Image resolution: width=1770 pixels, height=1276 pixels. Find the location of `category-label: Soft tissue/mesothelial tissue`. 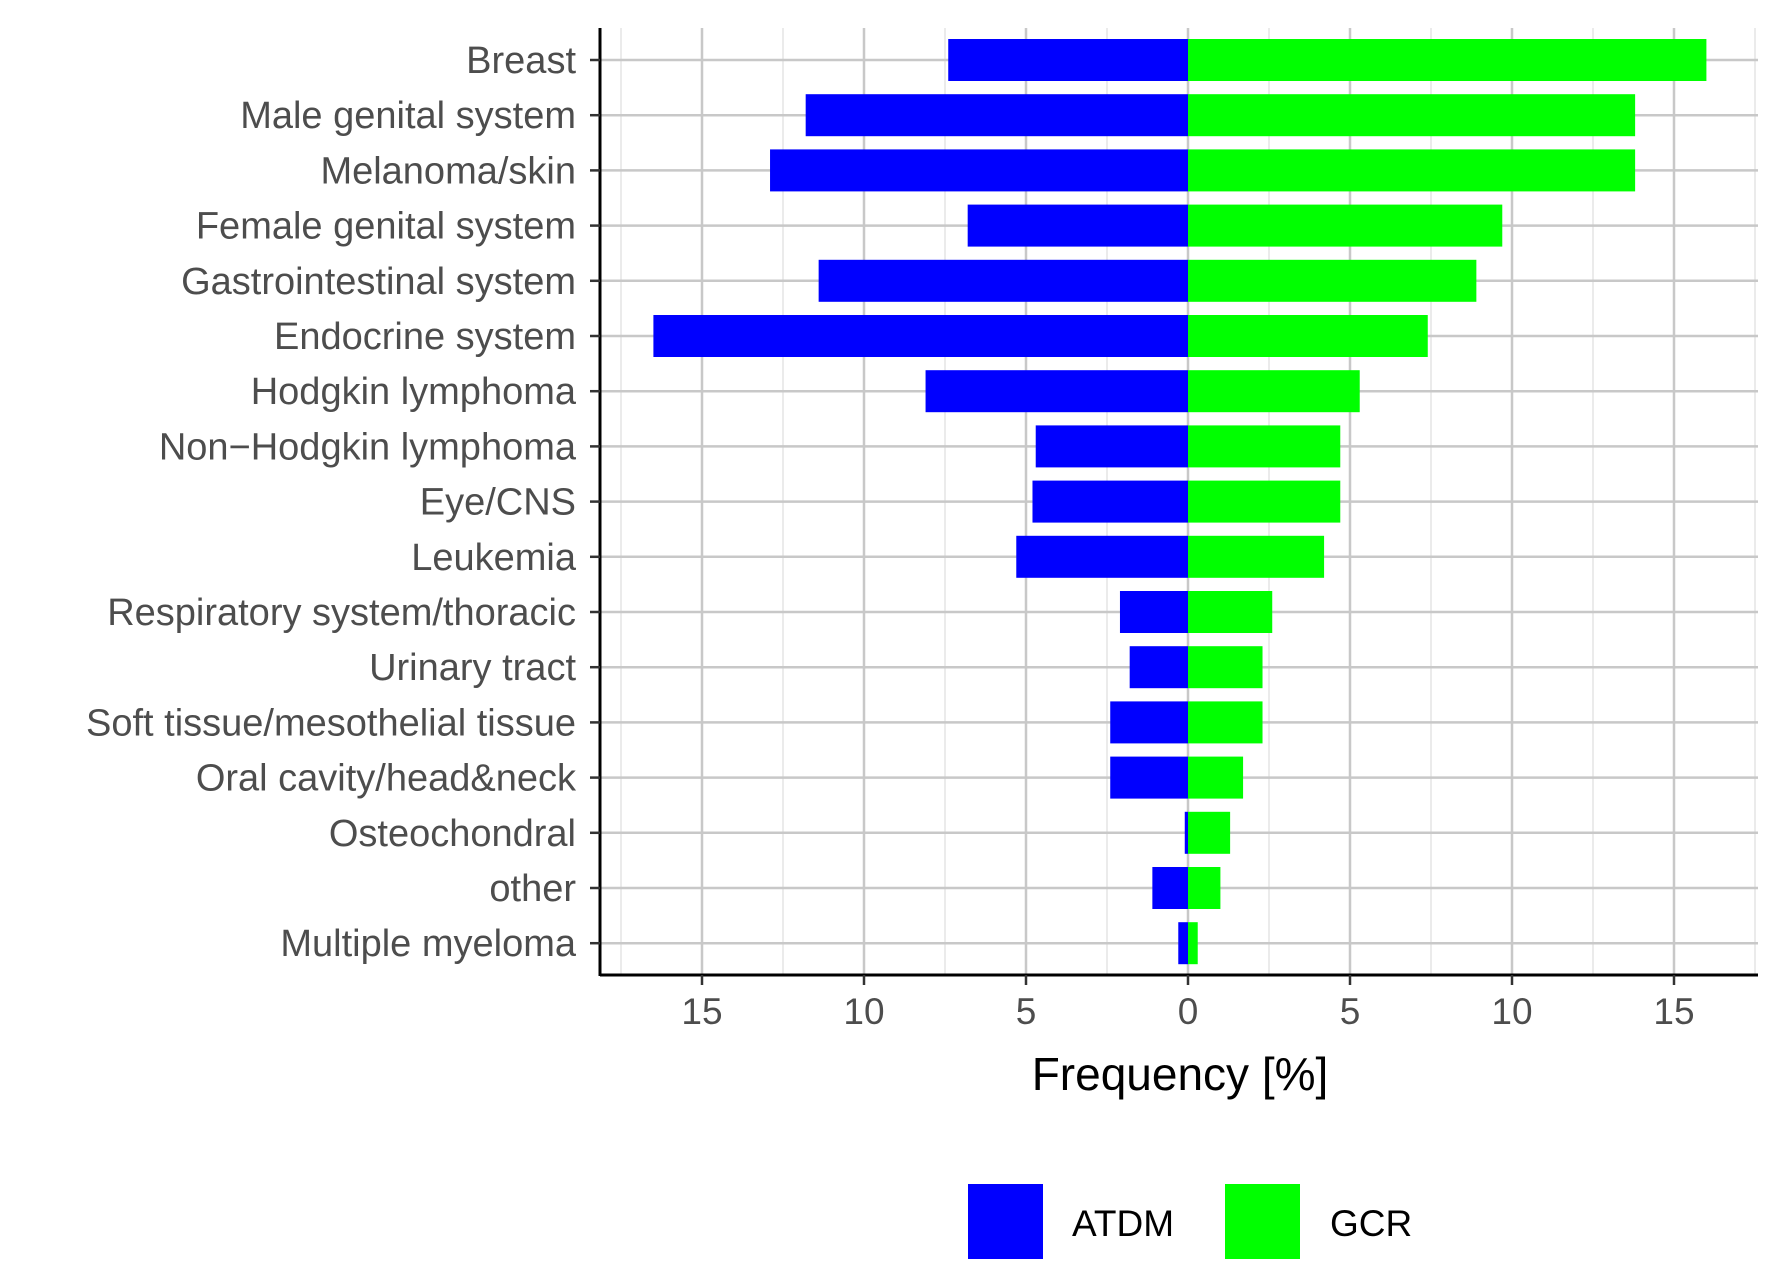

category-label: Soft tissue/mesothelial tissue is located at coordinates (331, 723).